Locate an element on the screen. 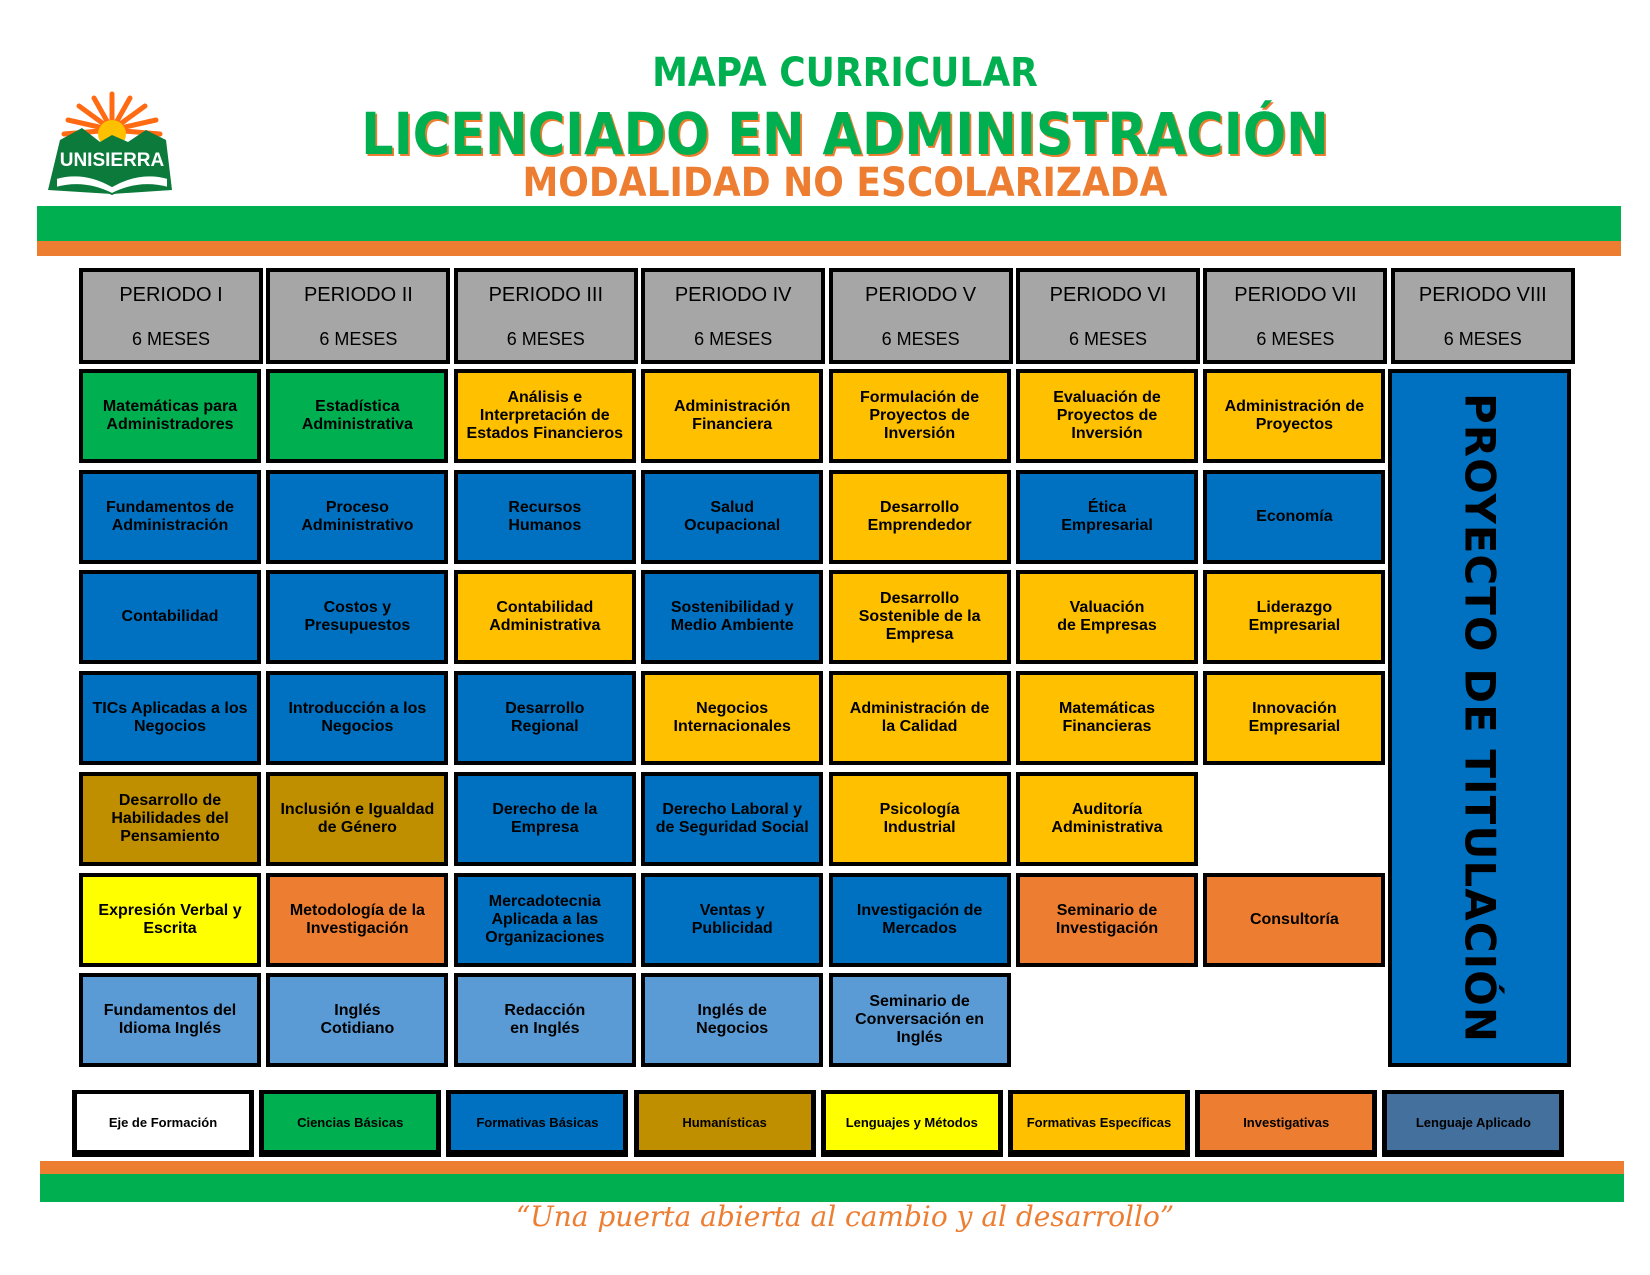 The width and height of the screenshot is (1650, 1275). period-header: PERIODO IV 6 MESES is located at coordinates (733, 316).